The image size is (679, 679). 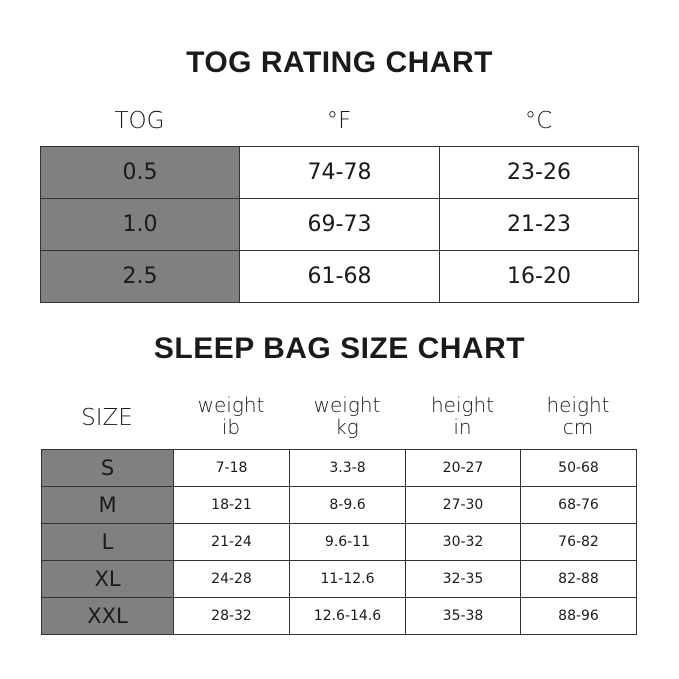 What do you see at coordinates (140, 224) in the screenshot?
I see `tog-value: 1.0` at bounding box center [140, 224].